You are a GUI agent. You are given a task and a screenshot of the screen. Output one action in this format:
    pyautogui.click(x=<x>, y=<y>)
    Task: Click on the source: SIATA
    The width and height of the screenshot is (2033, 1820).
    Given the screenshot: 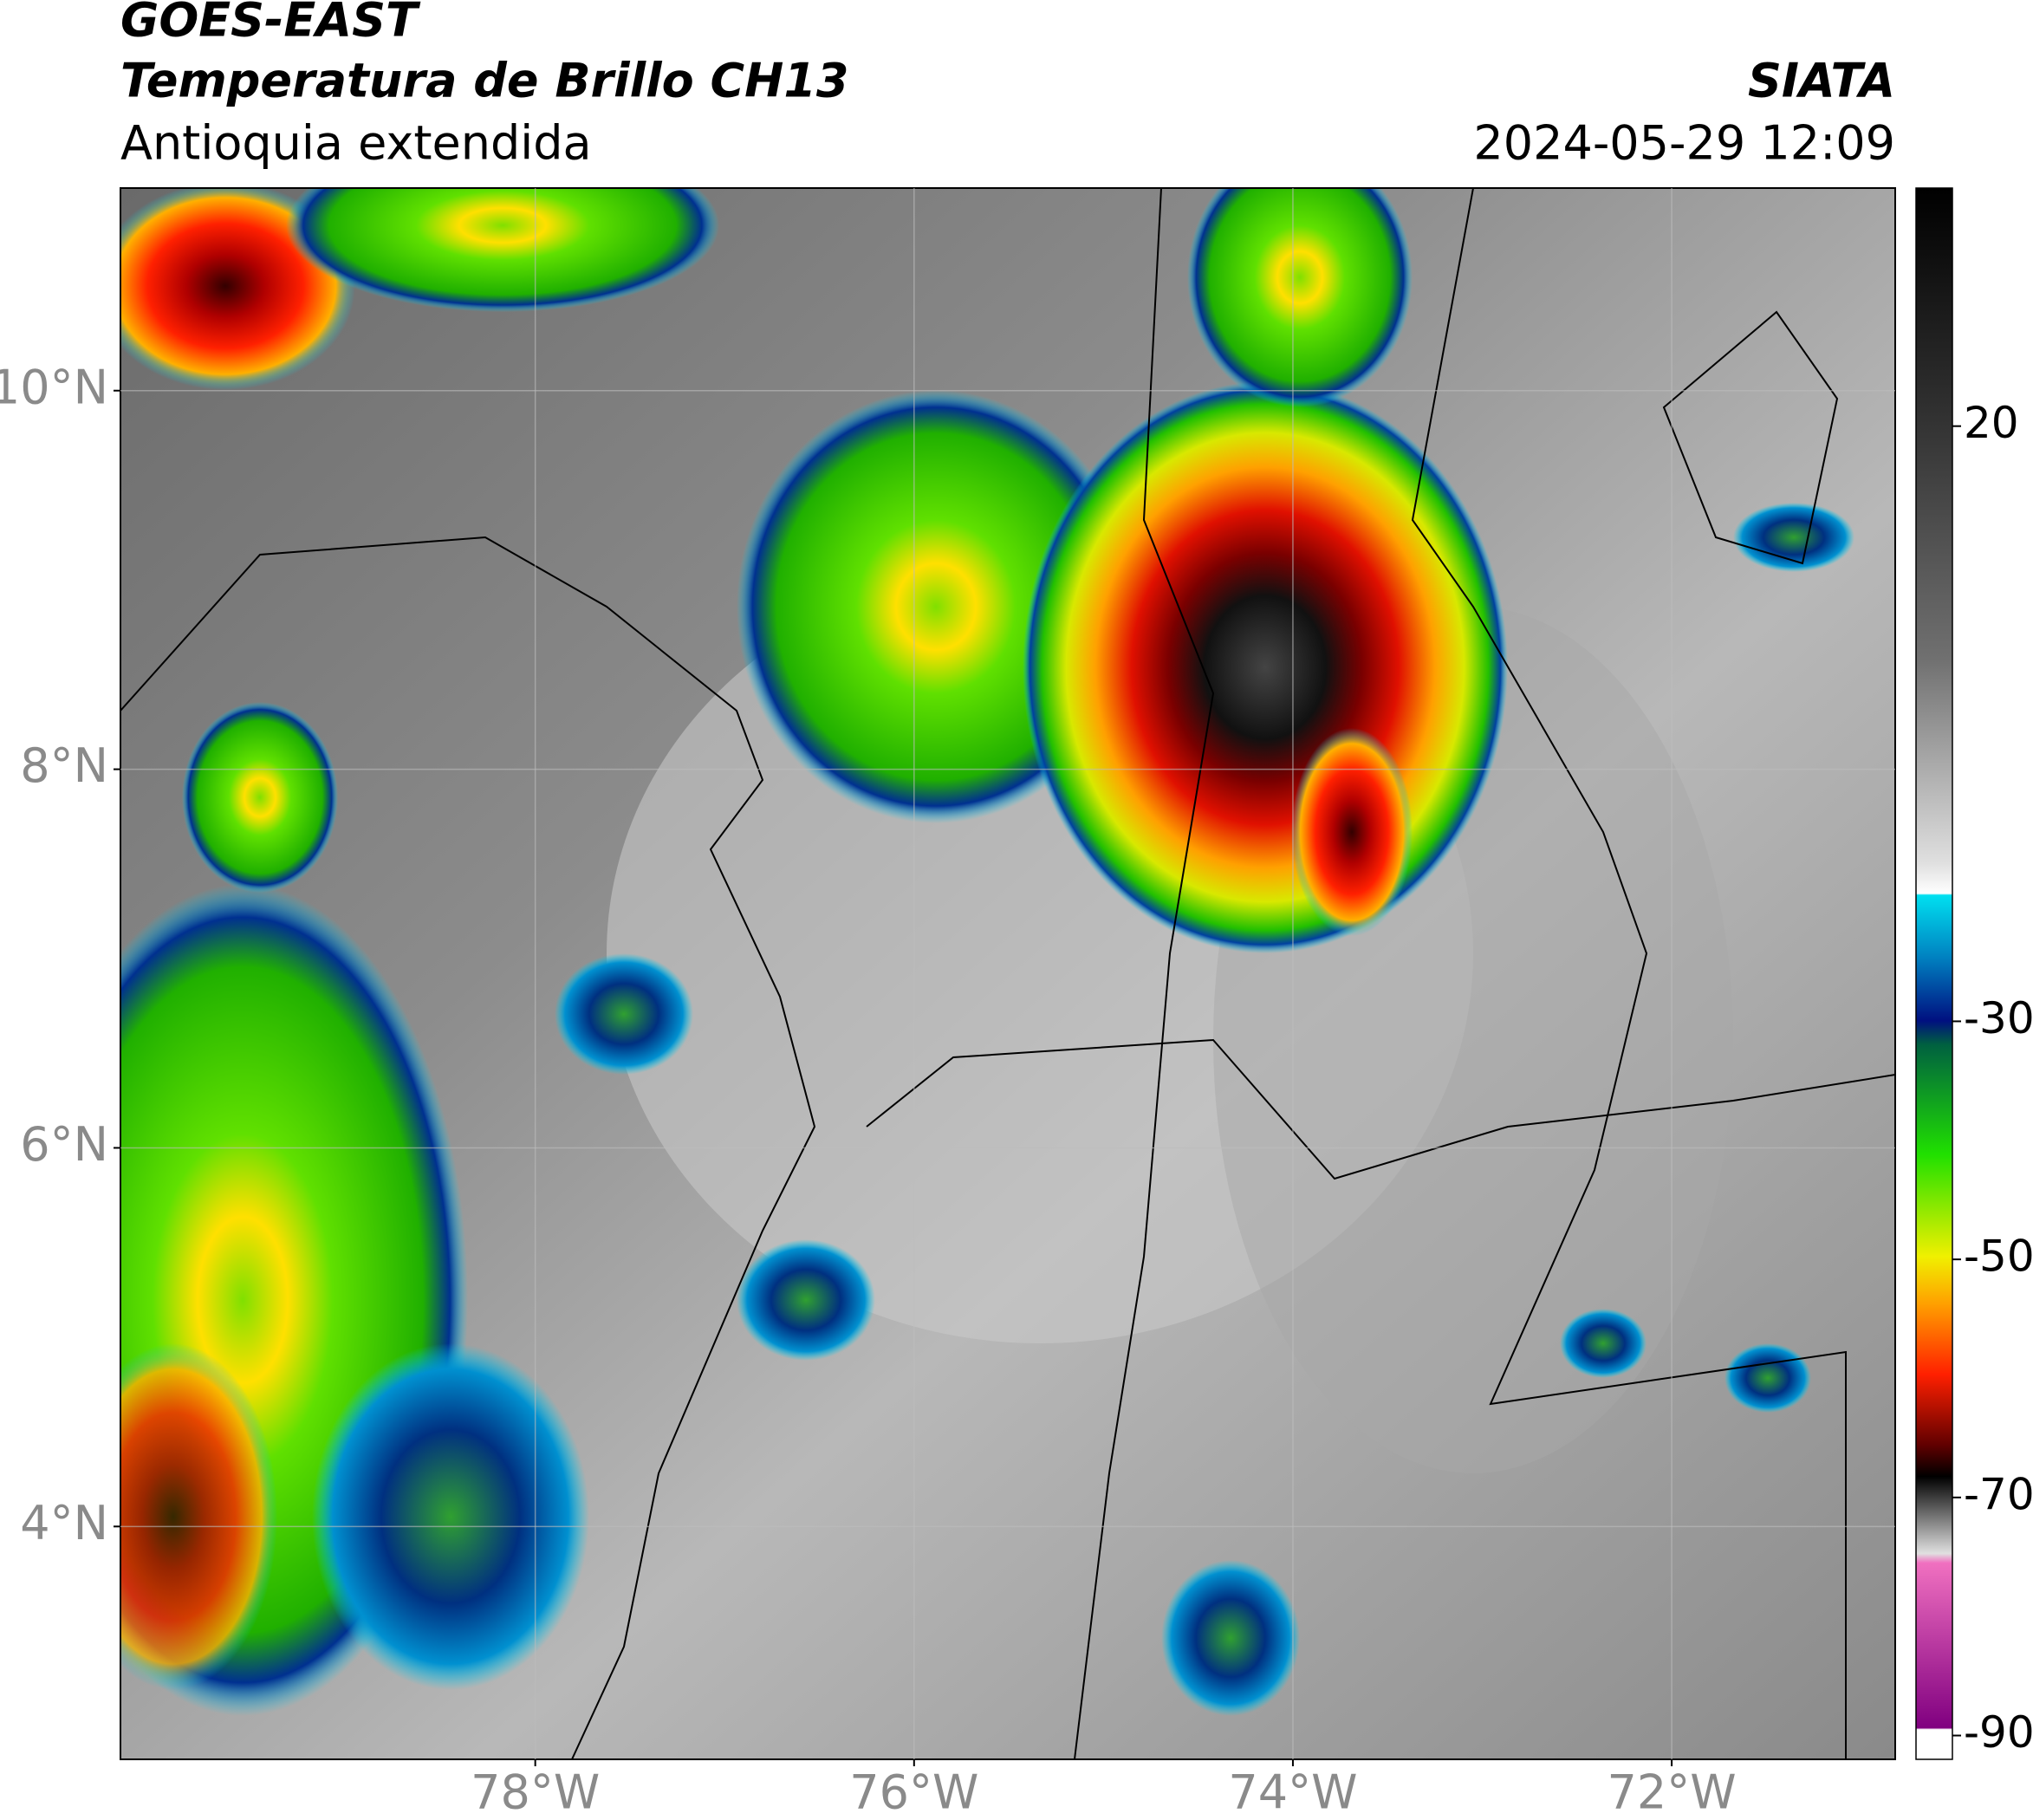 What is the action you would take?
    pyautogui.click(x=1821, y=81)
    